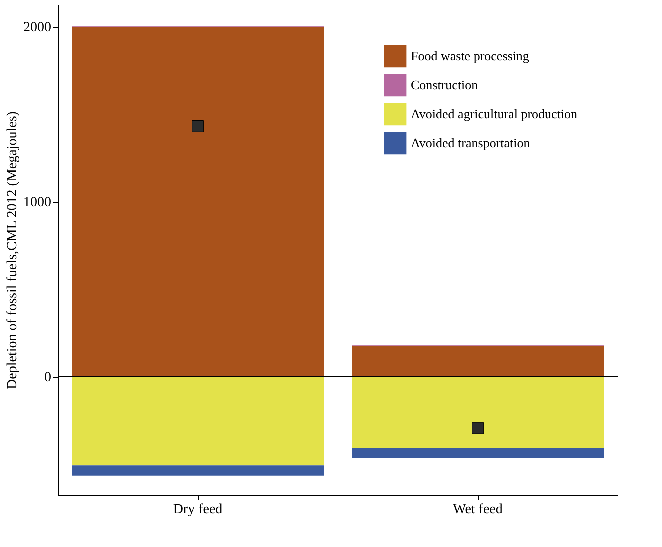 The width and height of the screenshot is (662, 547). Describe the element at coordinates (494, 114) in the screenshot. I see `legend-label: Avoided agricultural production` at that location.